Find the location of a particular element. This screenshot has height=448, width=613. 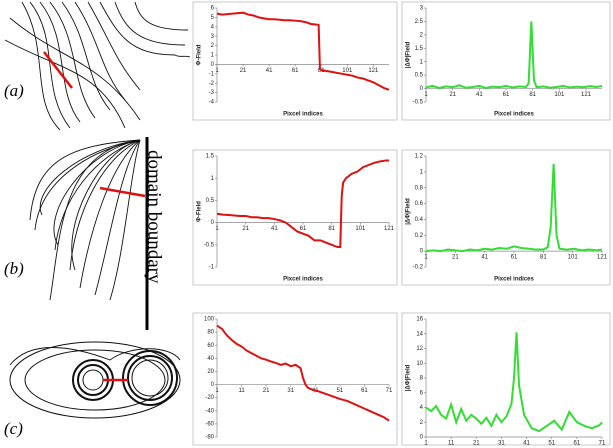

y-tick-label: 80 is located at coordinates (210, 333).